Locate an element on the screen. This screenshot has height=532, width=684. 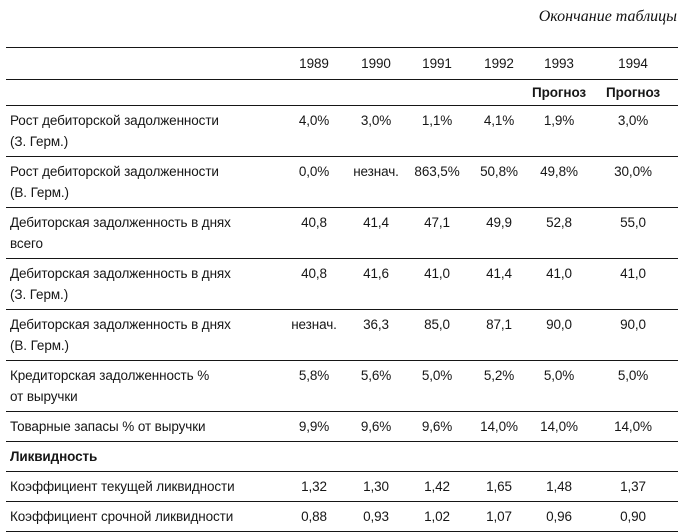
value-cell: 85,0 is located at coordinates (437, 324).